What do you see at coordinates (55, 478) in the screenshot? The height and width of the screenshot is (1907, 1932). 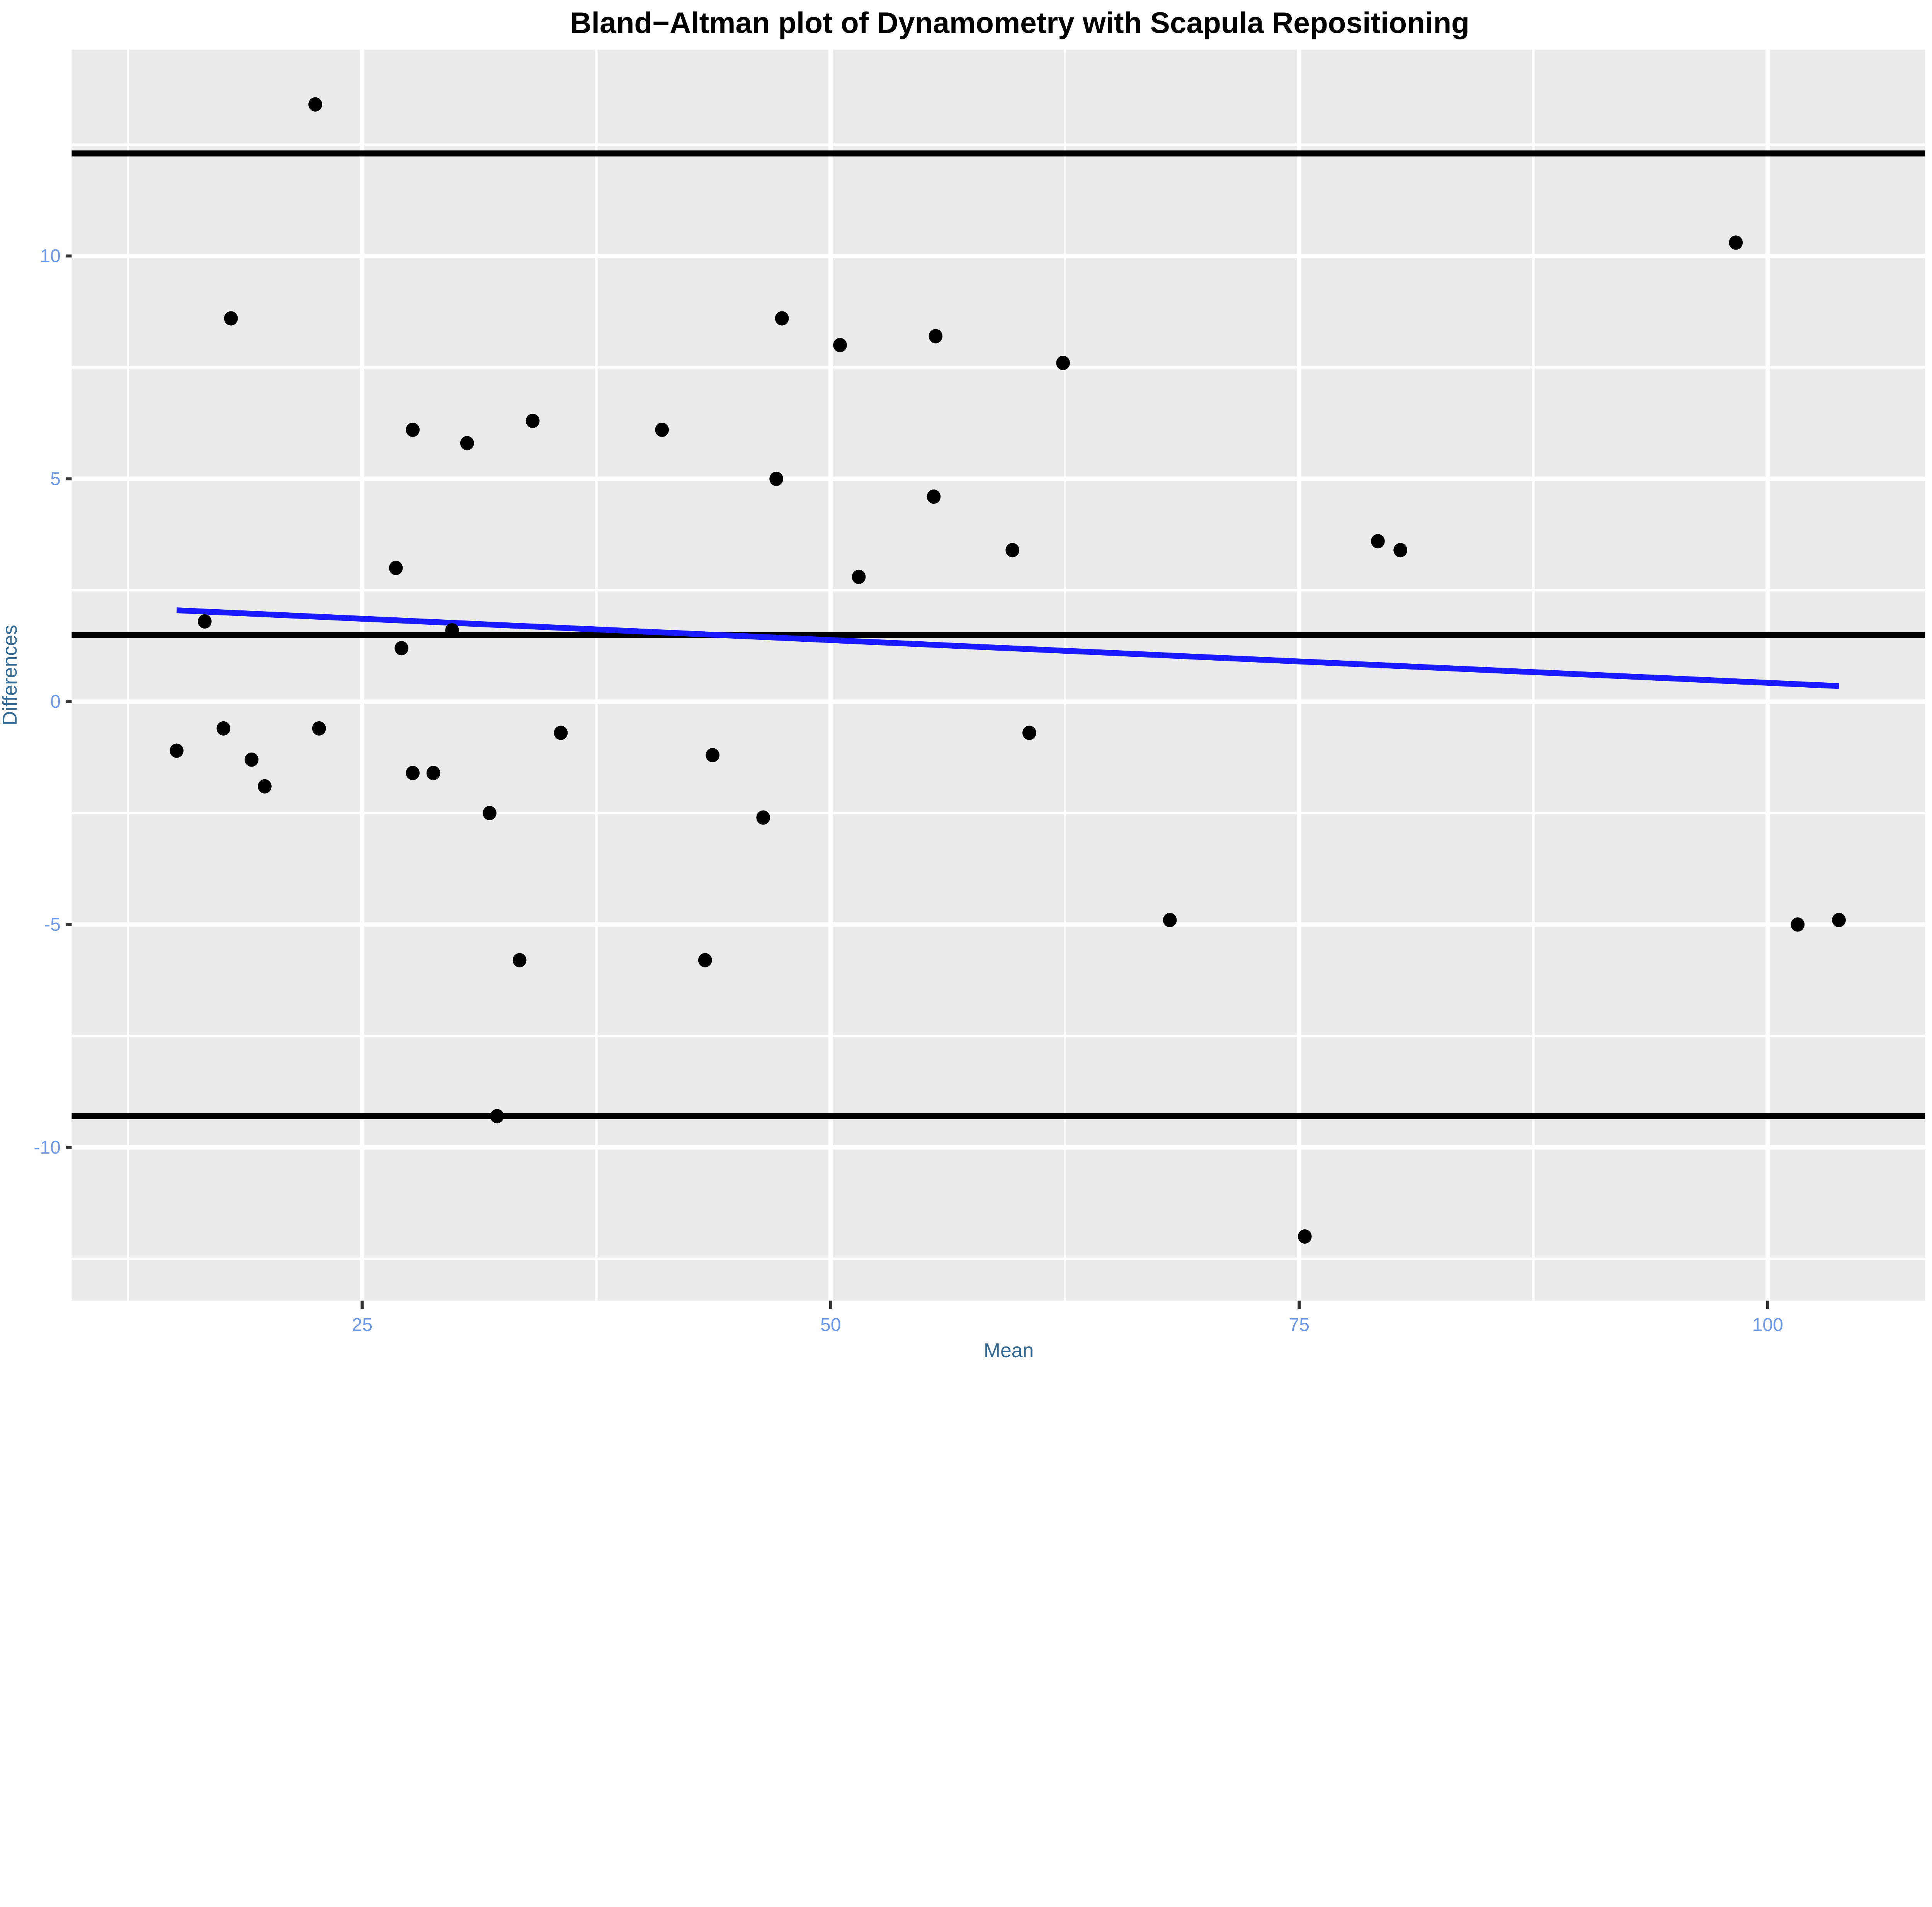 I see `y-tick-label: 5` at bounding box center [55, 478].